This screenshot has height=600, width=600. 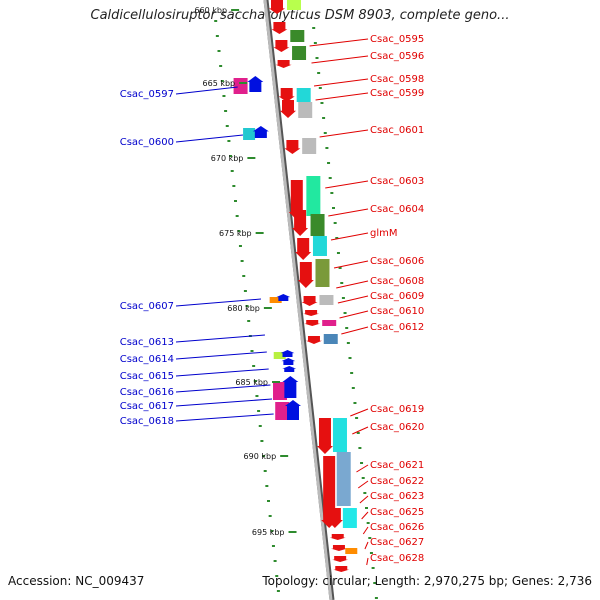 What do you see at coordinates (397, 409) in the screenshot?
I see `forward-gene-label: Csac_0619` at bounding box center [397, 409].